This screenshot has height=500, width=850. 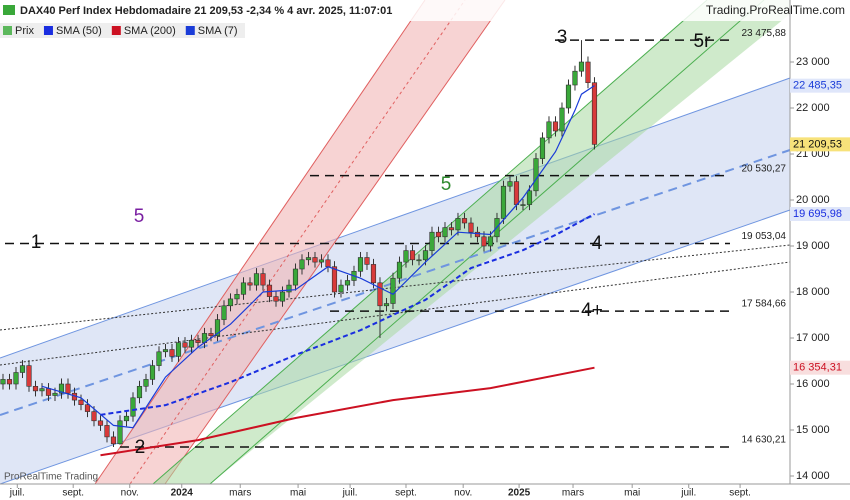 What do you see at coordinates (79, 31) in the screenshot?
I see `legend-label: SMA (50)` at bounding box center [79, 31].